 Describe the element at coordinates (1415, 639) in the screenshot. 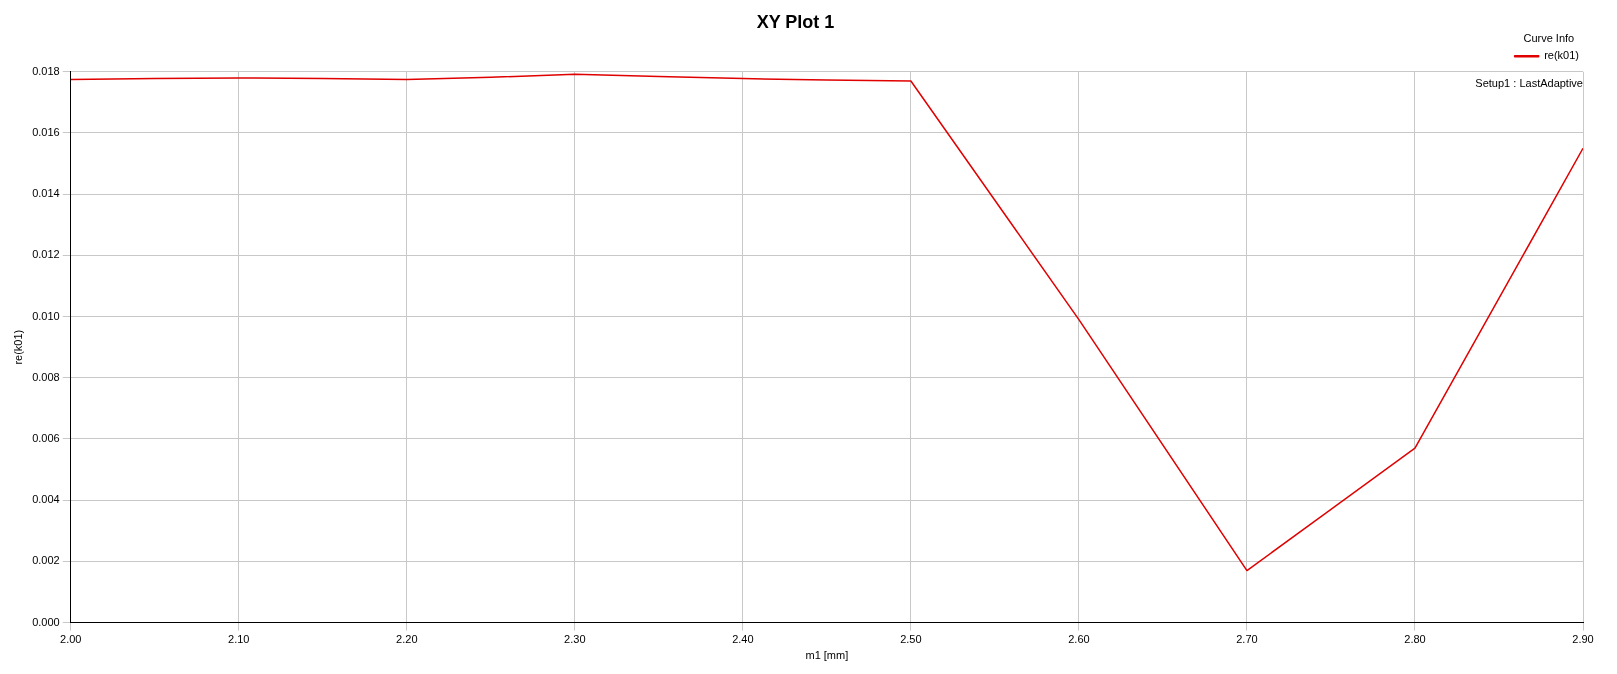

I see `x-tick-label: 2.80` at that location.